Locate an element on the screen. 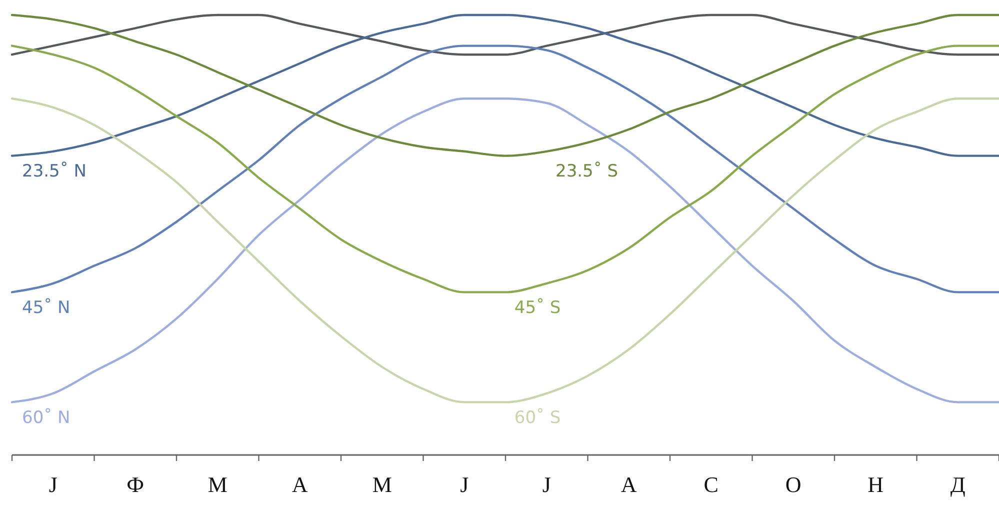 The height and width of the screenshot is (510, 999). x-tick-label: О is located at coordinates (793, 484).